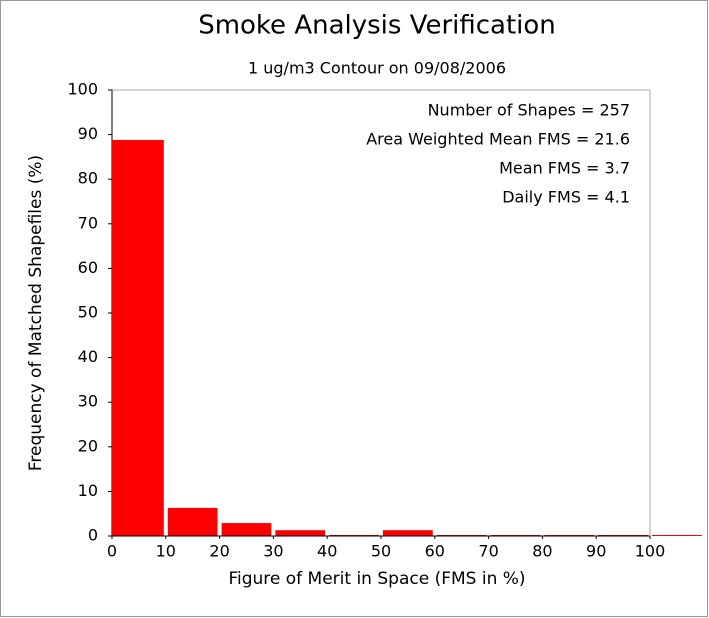 The width and height of the screenshot is (709, 618). What do you see at coordinates (564, 168) in the screenshot?
I see `annotation: Mean FMS = 3.7` at bounding box center [564, 168].